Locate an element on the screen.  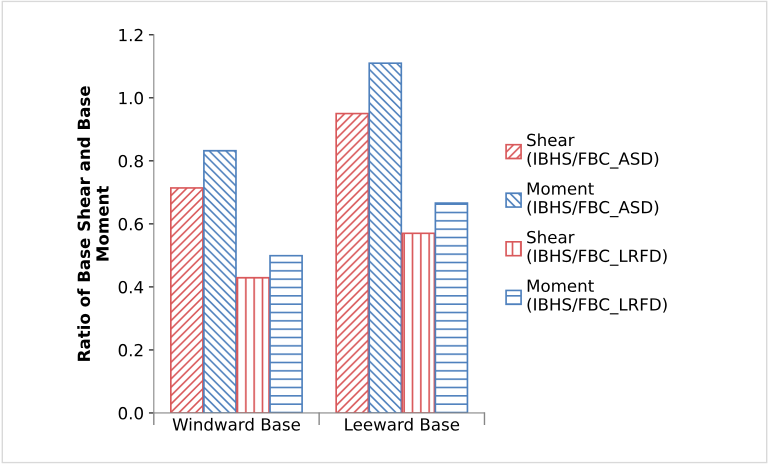
x-tick-label: Windward Base is located at coordinates (236, 424).